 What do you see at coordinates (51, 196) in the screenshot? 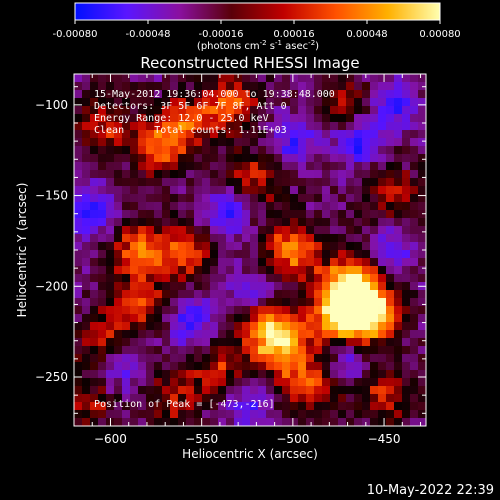
I see `y-tick-label: −150` at bounding box center [51, 196].